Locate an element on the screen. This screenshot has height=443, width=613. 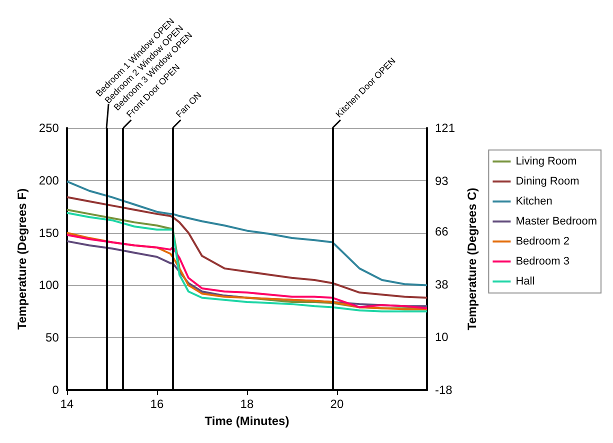
y2-tick-label: 10 is located at coordinates (442, 337).